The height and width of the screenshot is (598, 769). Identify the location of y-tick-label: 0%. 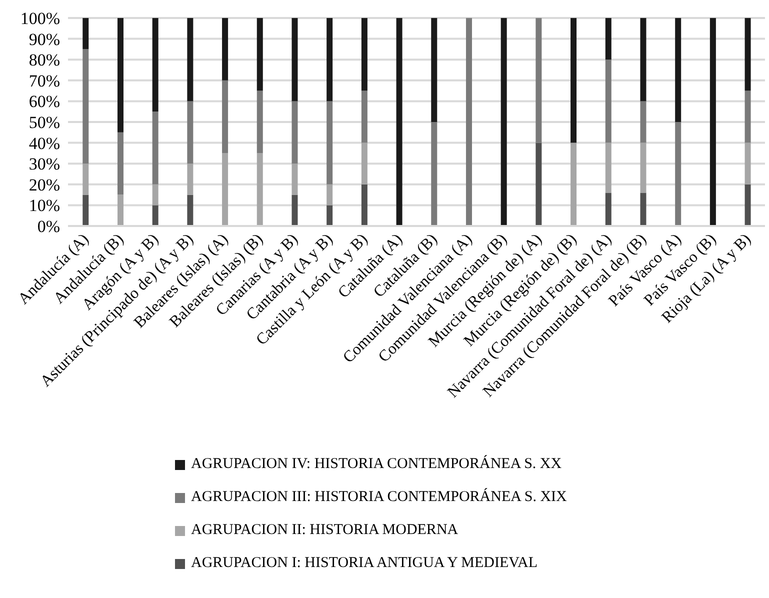
(48, 226).